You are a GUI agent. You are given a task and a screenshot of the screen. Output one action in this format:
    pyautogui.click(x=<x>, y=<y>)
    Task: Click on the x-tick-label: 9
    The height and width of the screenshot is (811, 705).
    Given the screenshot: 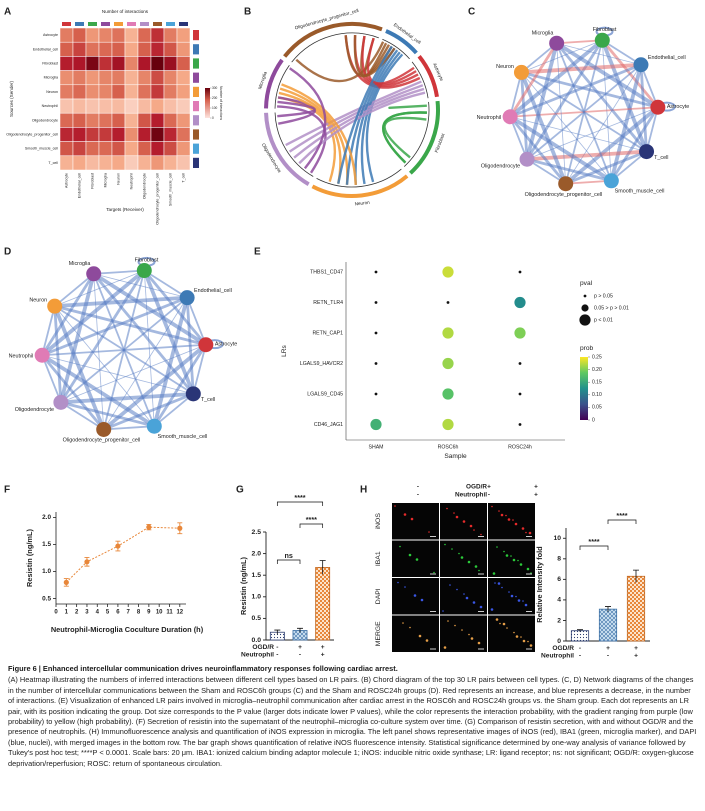 What is the action you would take?
    pyautogui.click(x=149, y=613)
    